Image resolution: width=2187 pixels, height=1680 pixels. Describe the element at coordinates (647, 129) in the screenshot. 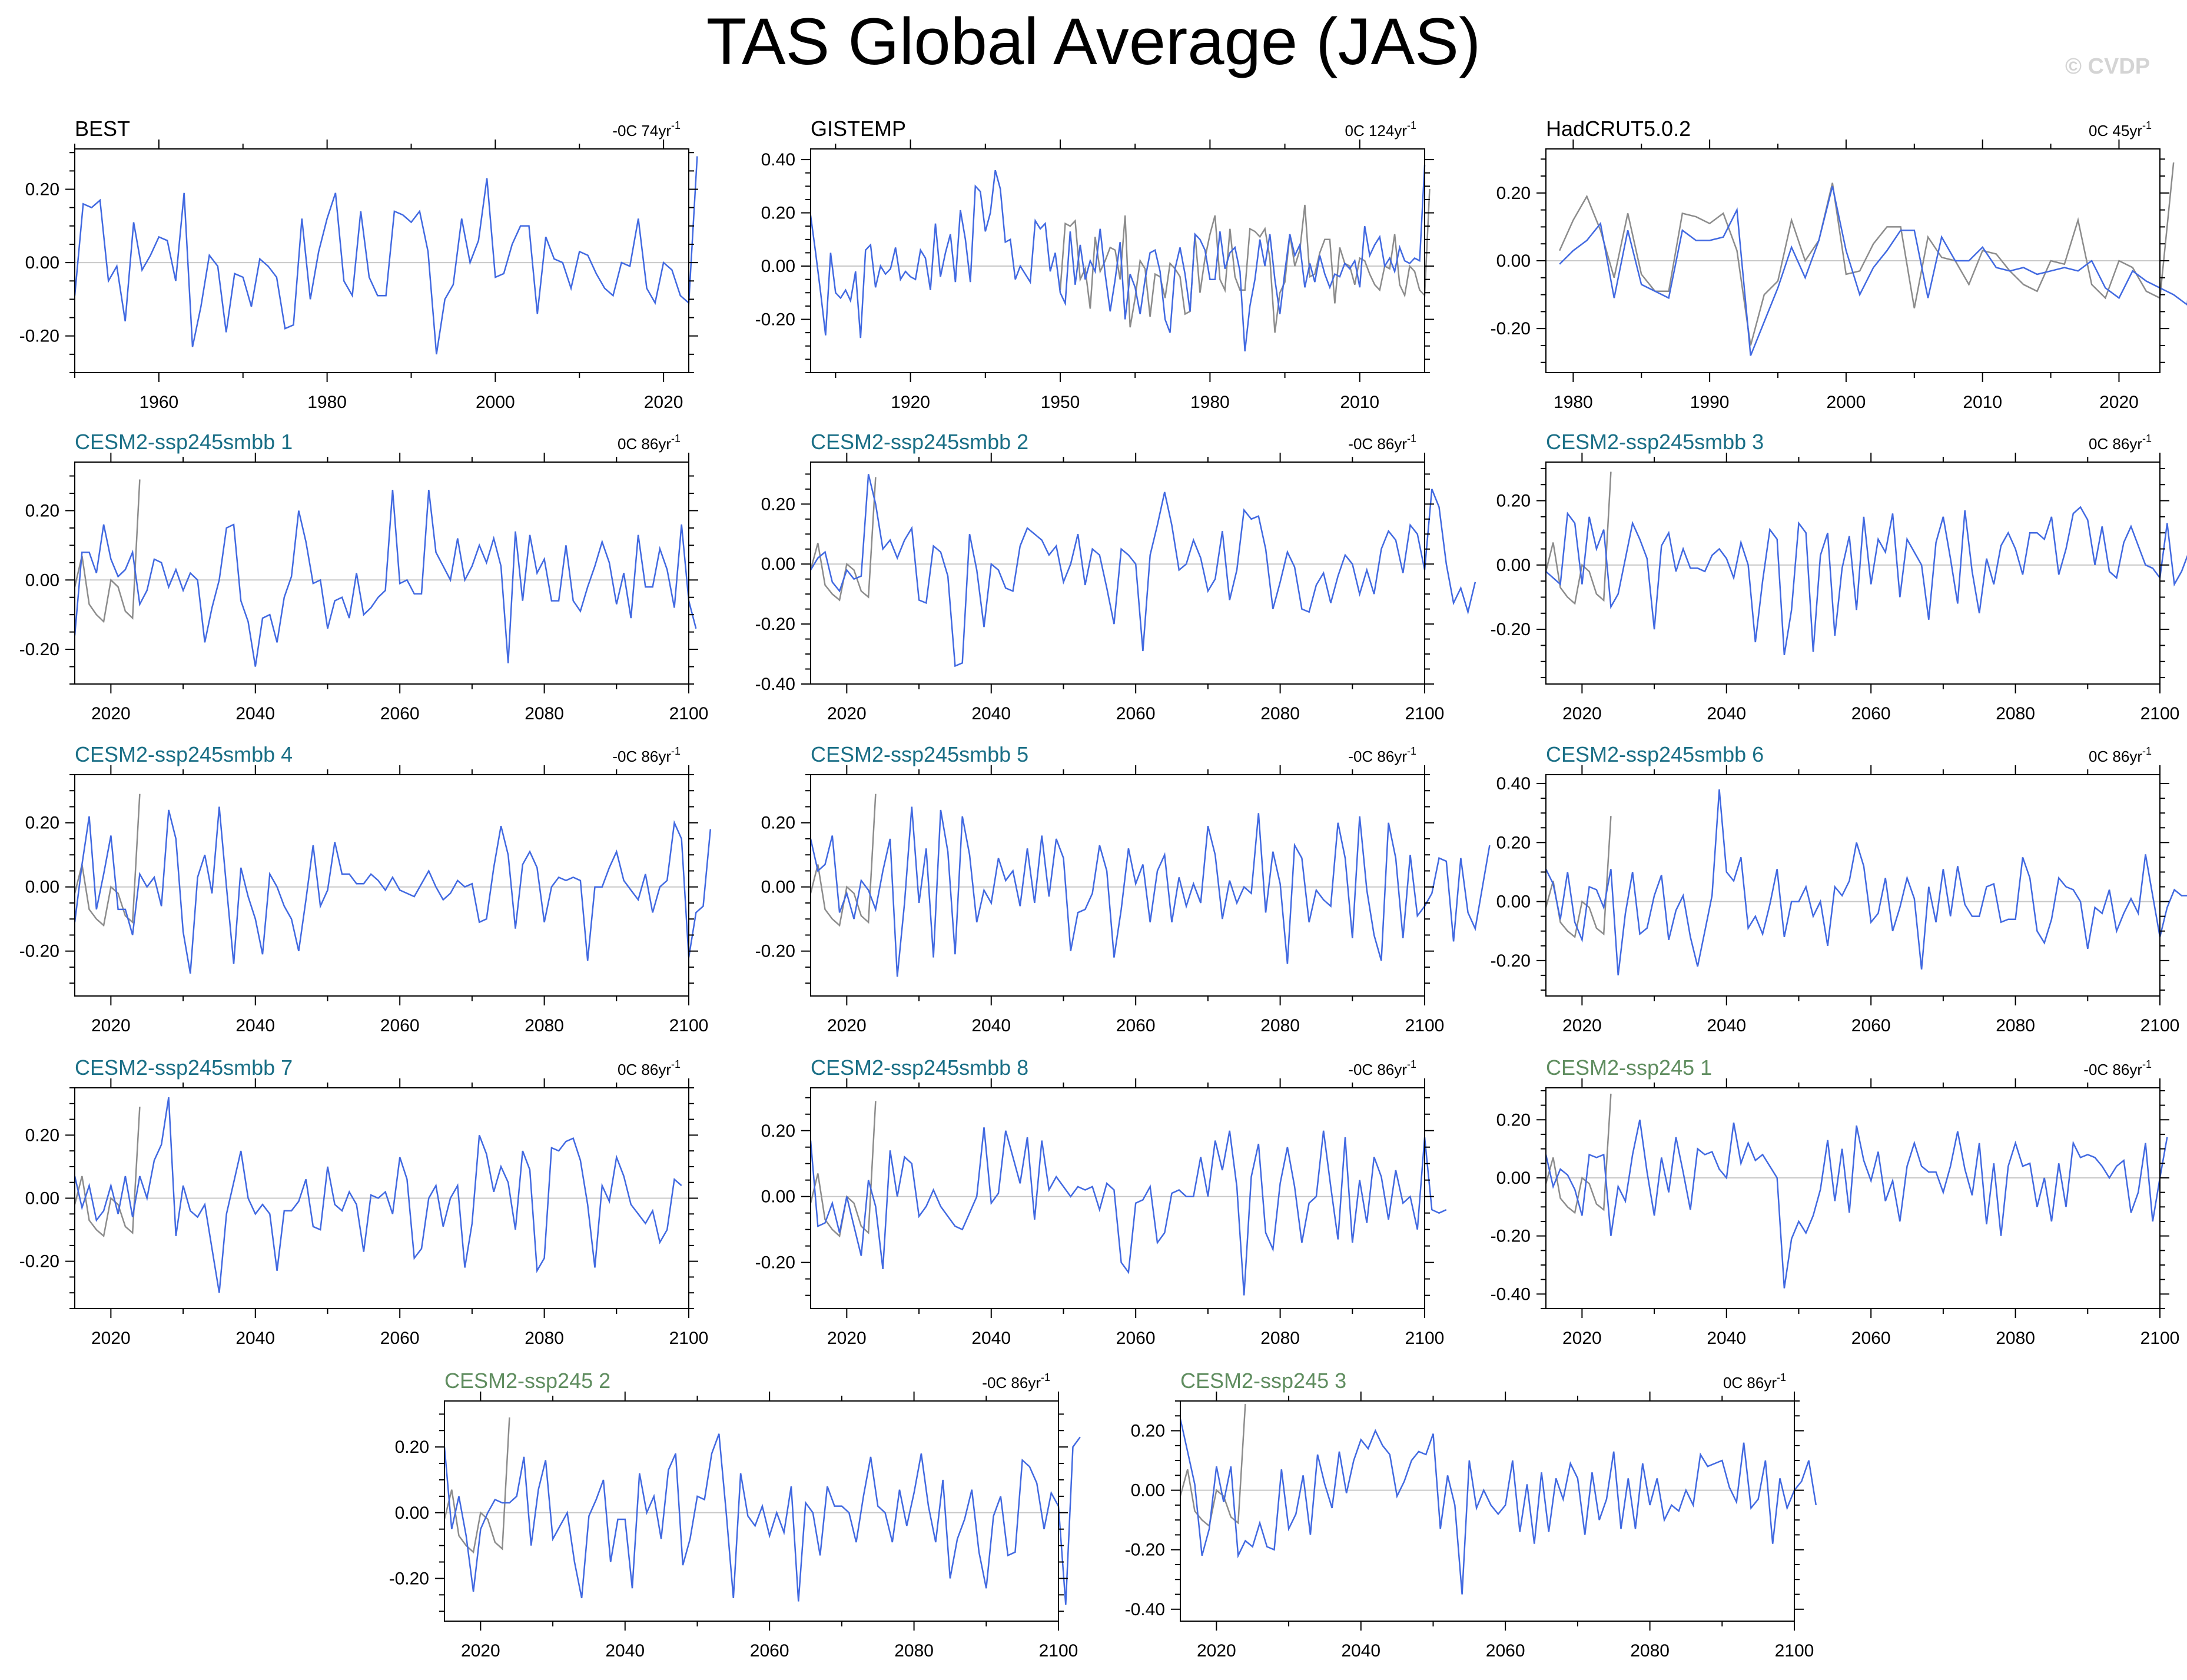

I see `trend-label: -0C 74yr-1` at that location.